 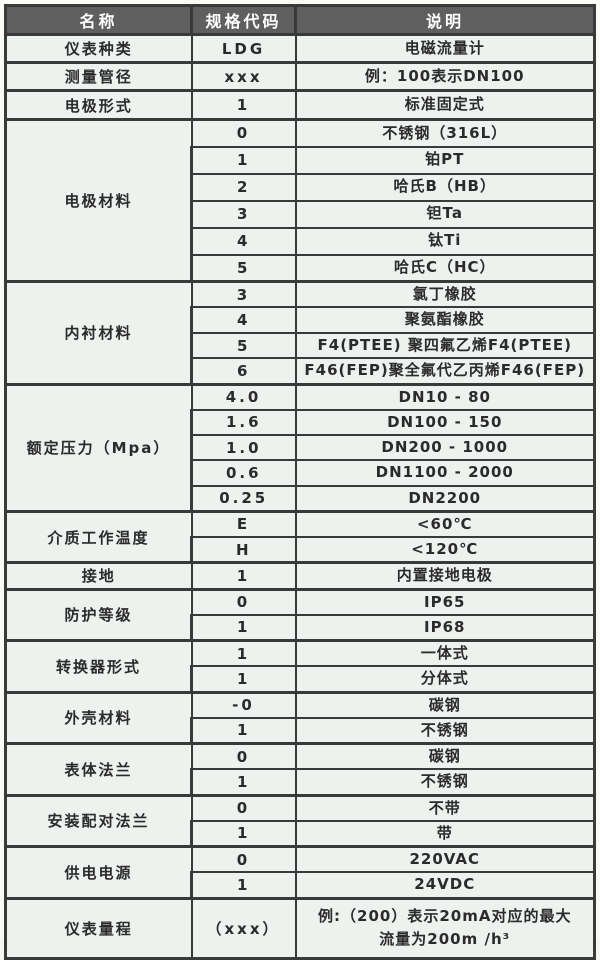 I want to click on table-row: 1 分体式, so click(x=301, y=679).